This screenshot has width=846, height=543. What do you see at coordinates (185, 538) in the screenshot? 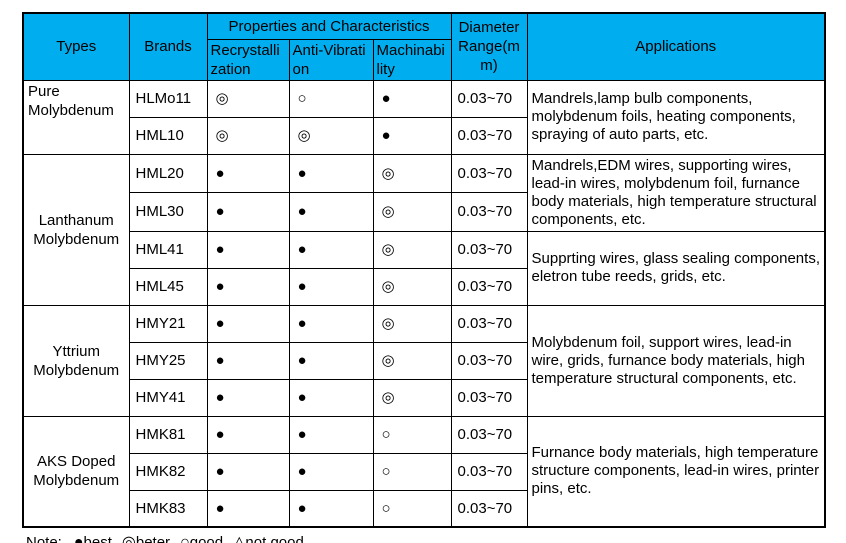
I see `open-circle-icon: ○` at bounding box center [185, 538].